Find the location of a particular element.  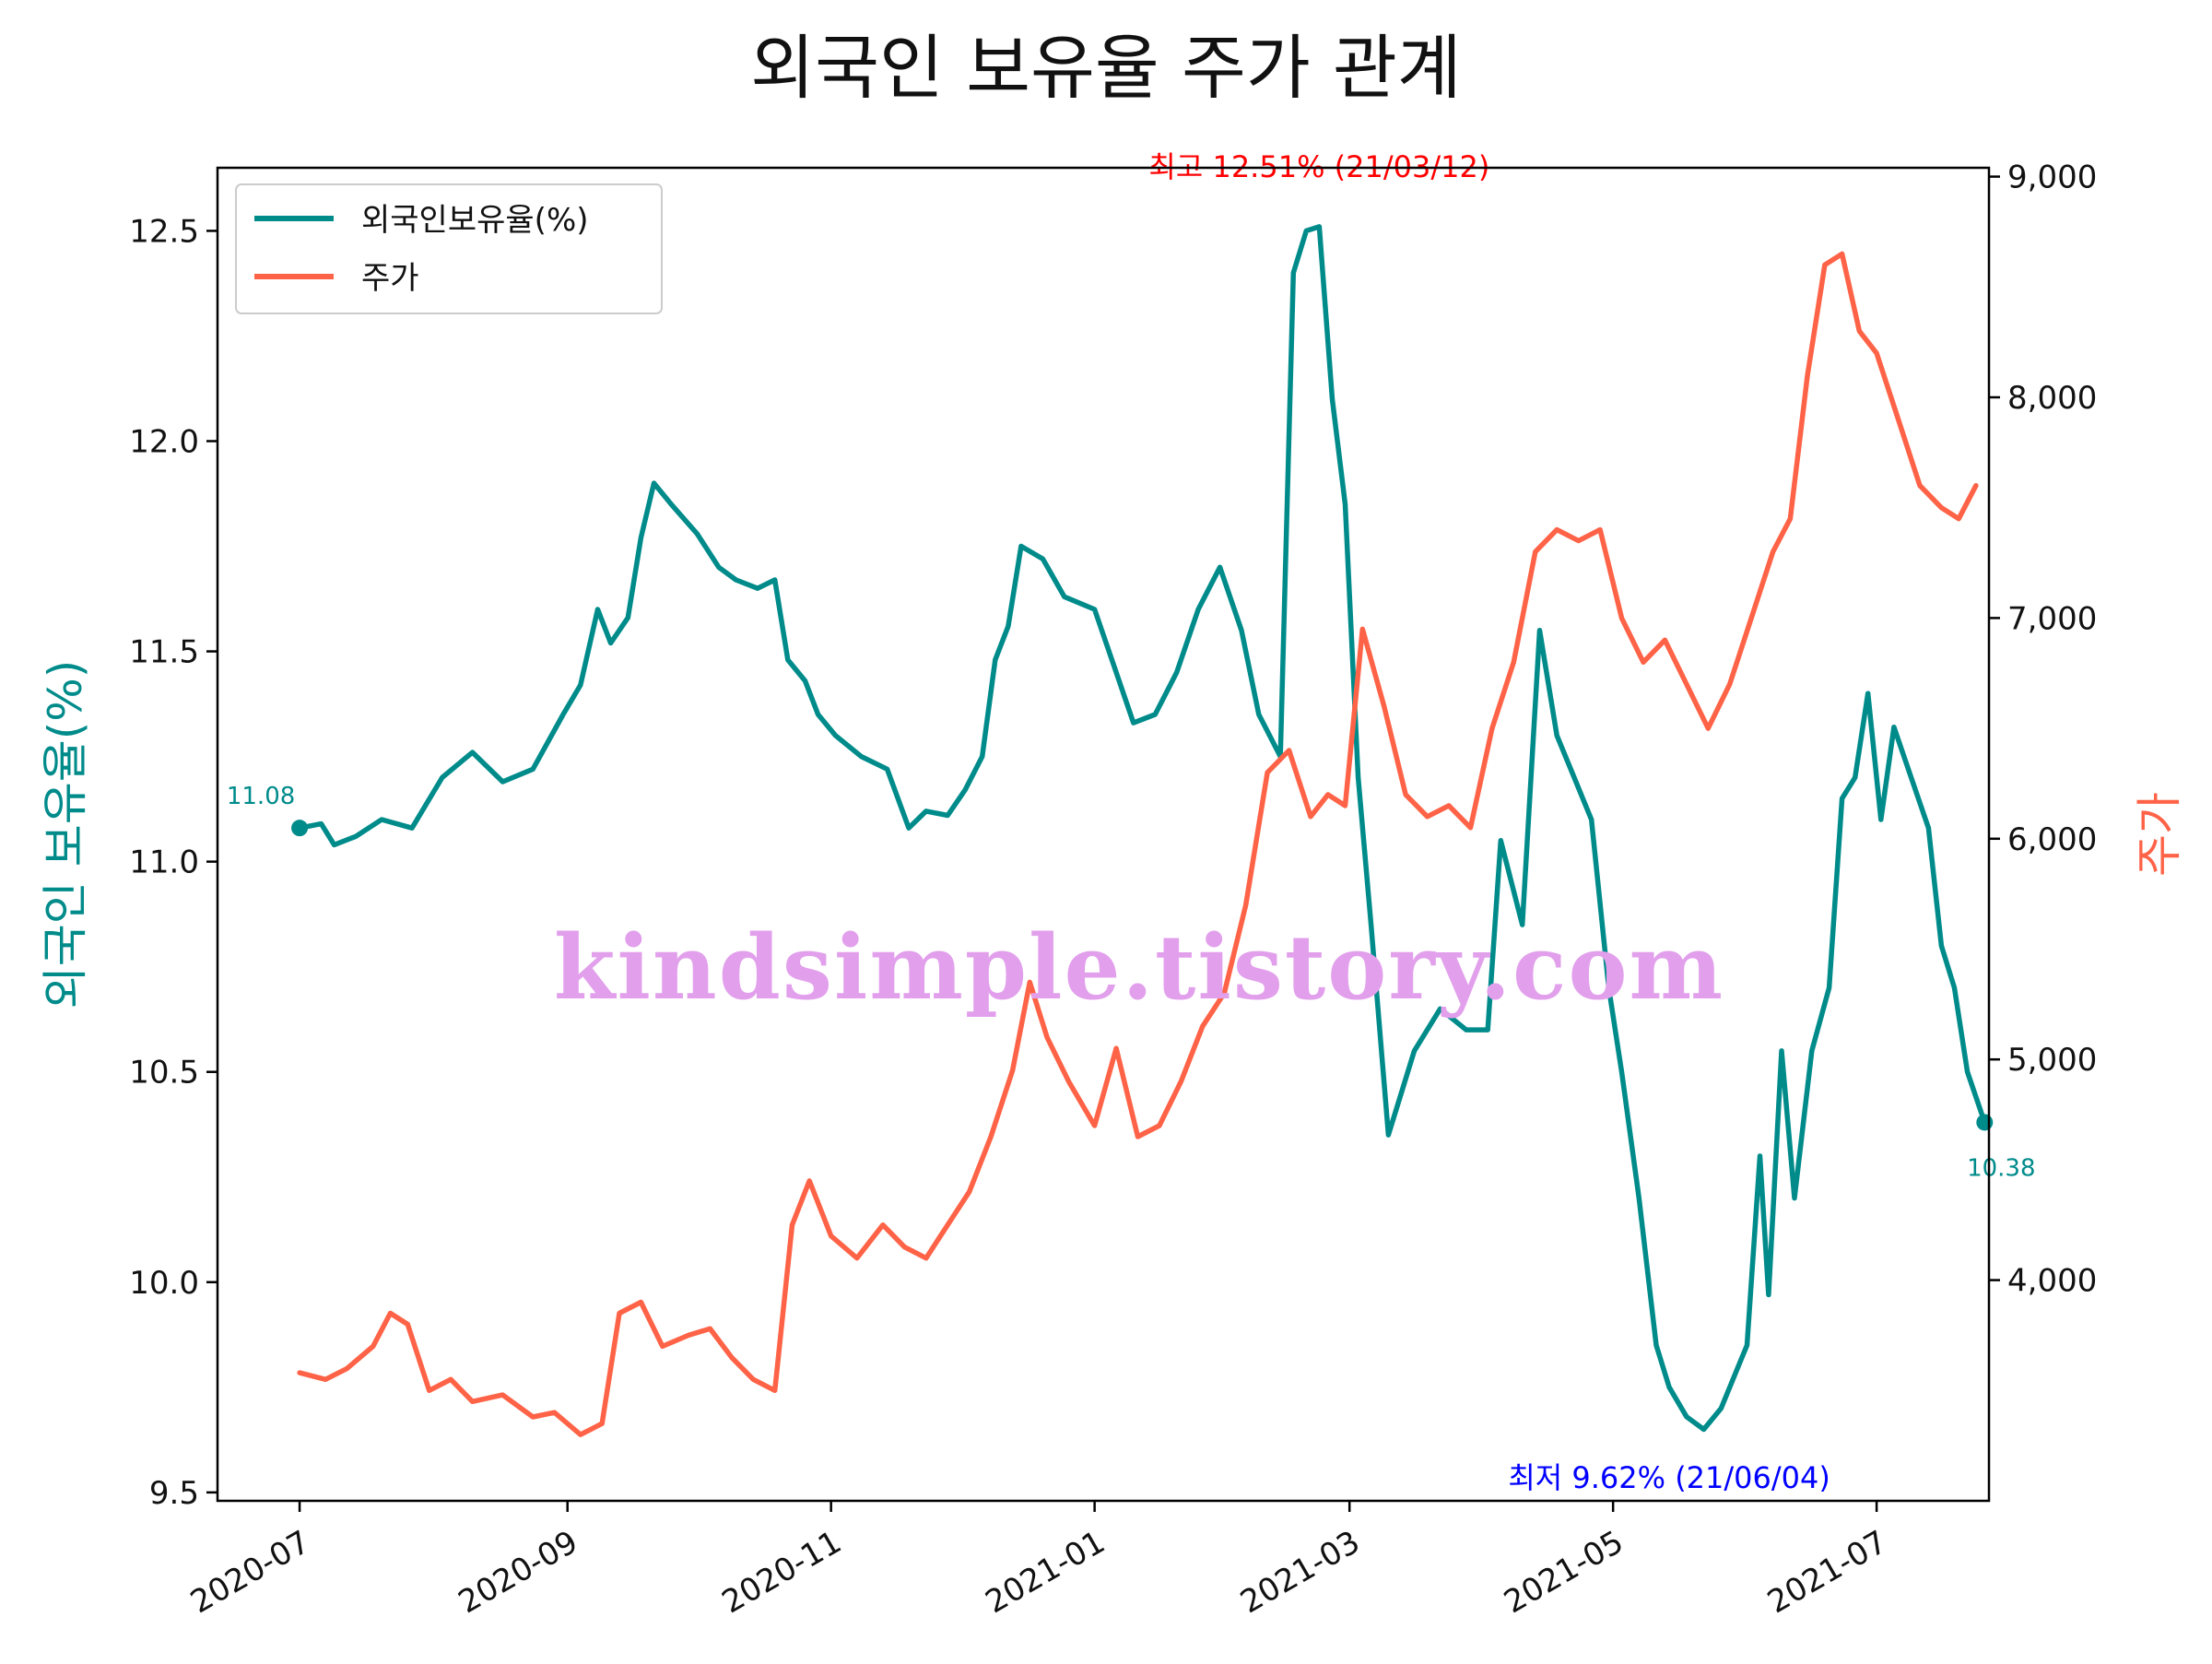

y-axis-left: 9.5 10.0 10.5 11.0 11.5 12.0 12.5 is located at coordinates (173, 862).